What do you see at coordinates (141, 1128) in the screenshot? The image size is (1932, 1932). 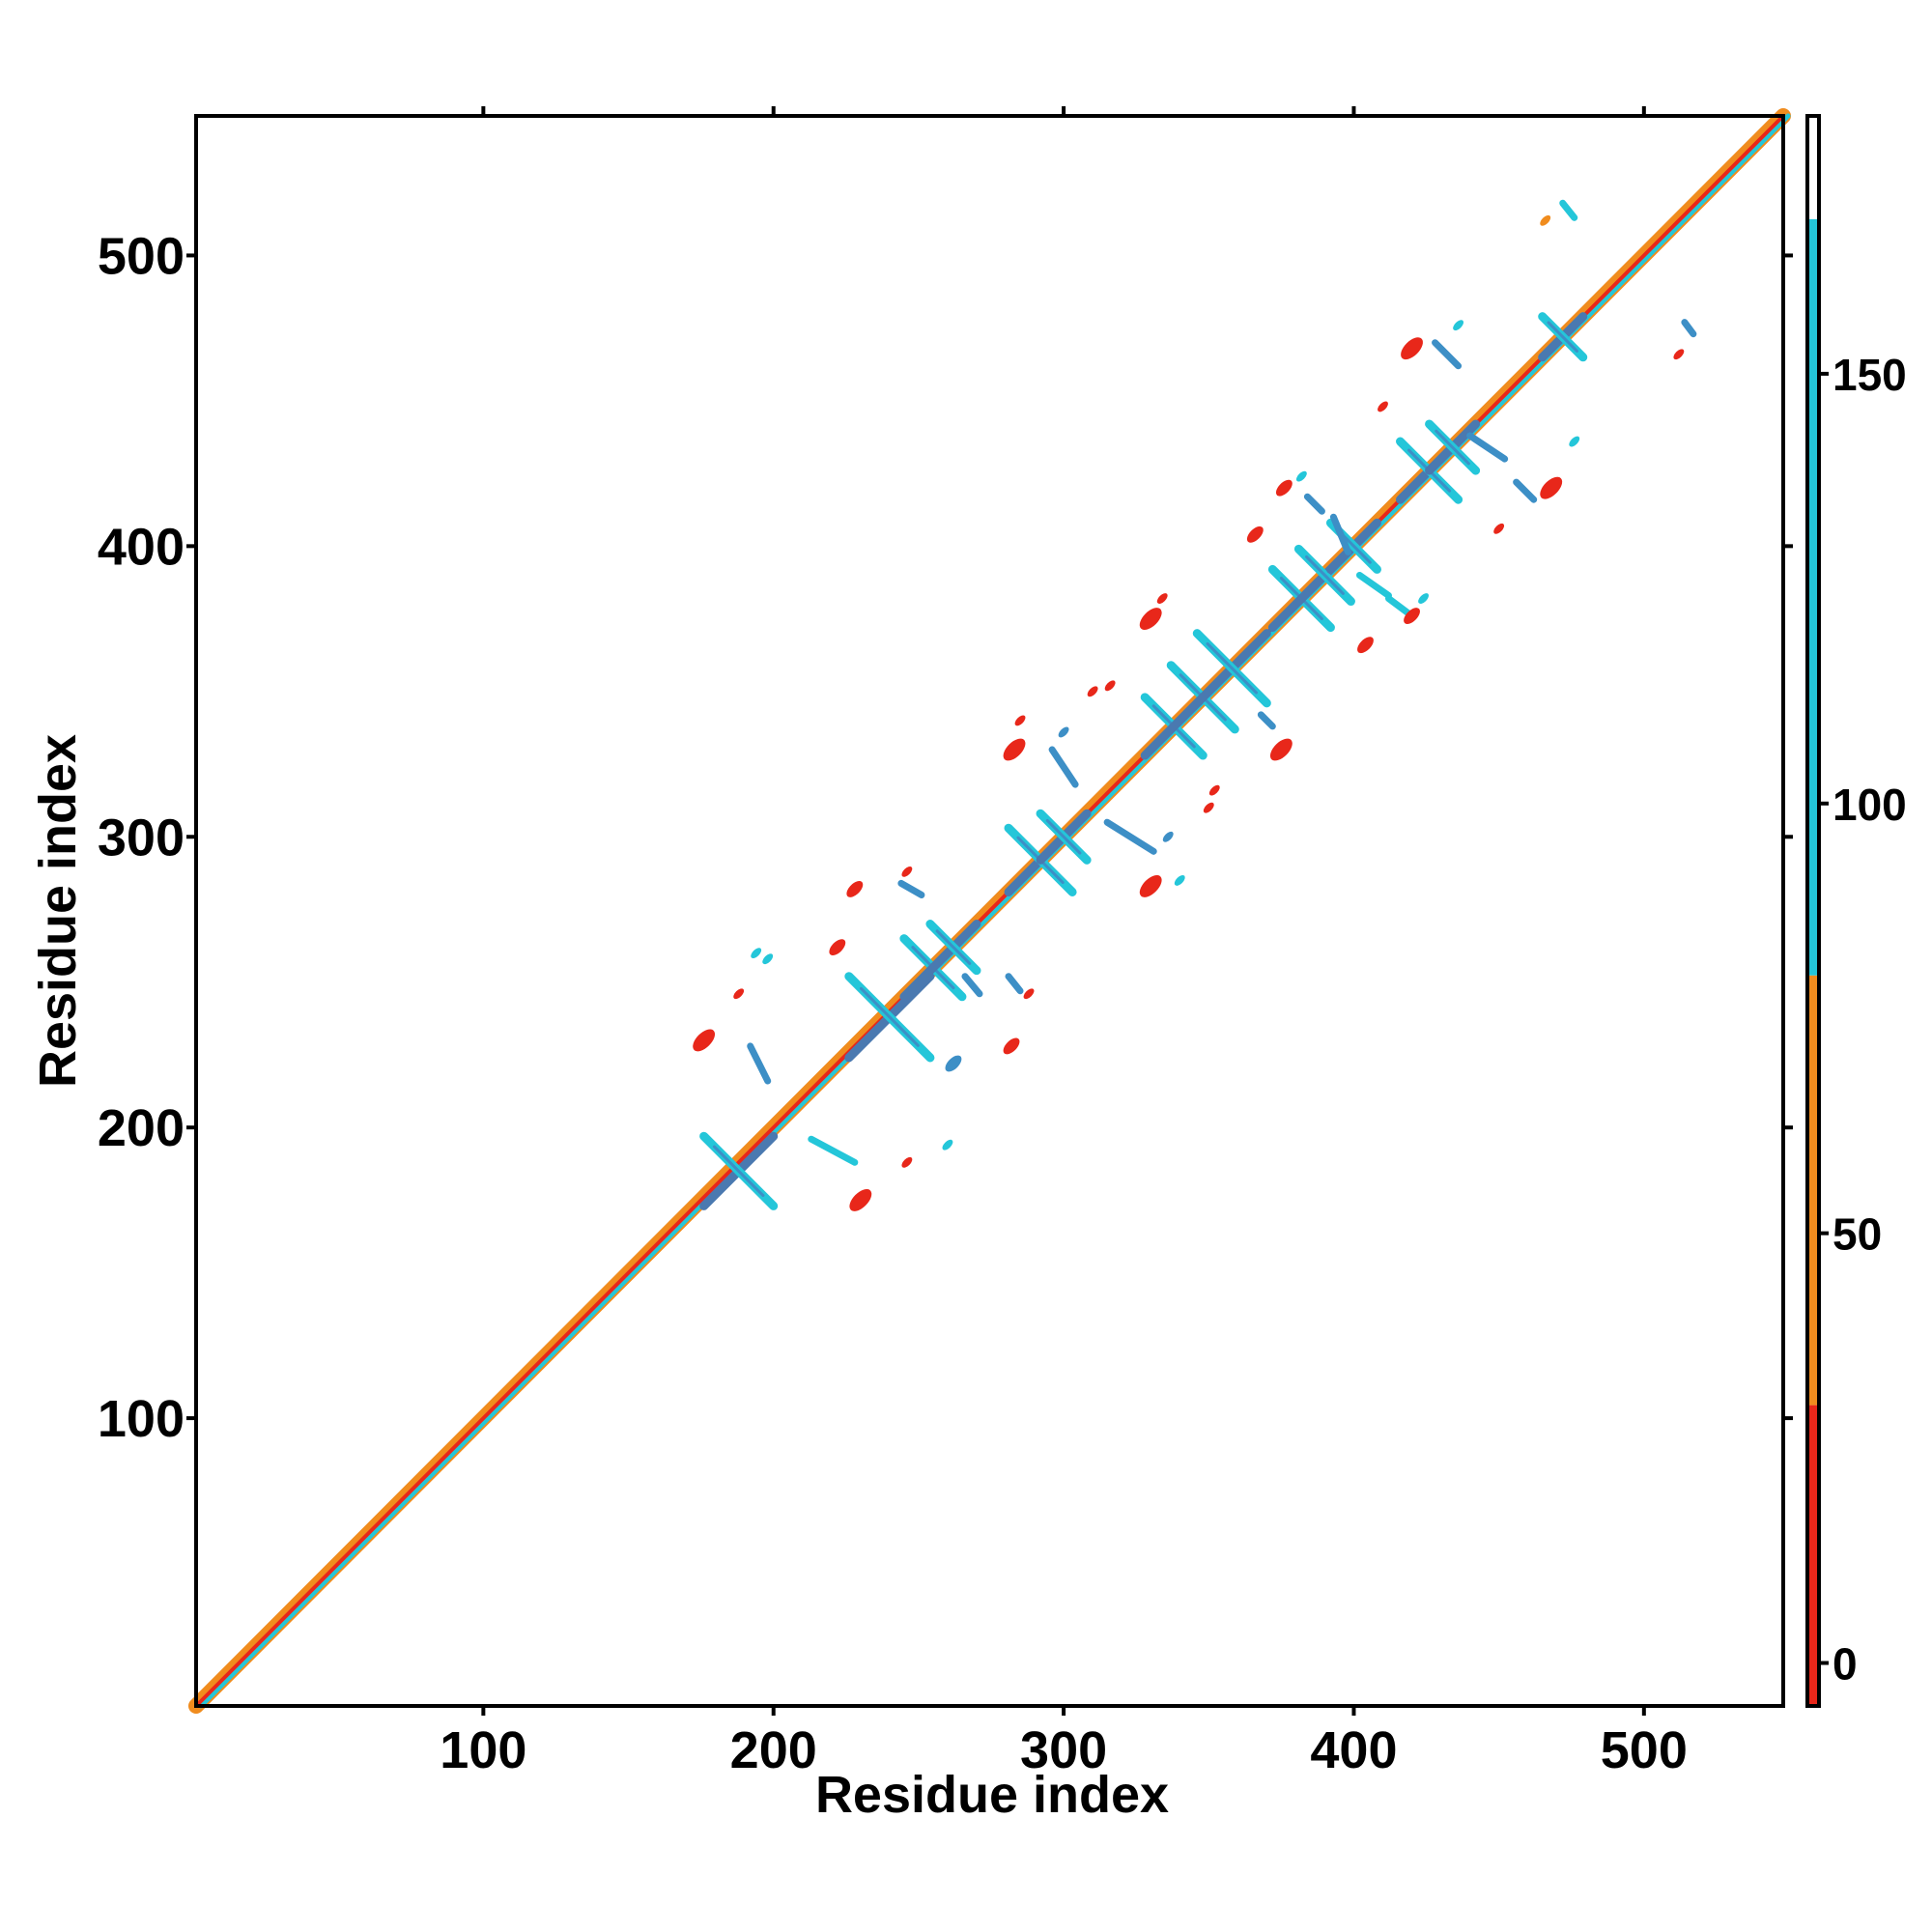 I see `y-tick-label-1: 200` at bounding box center [141, 1128].